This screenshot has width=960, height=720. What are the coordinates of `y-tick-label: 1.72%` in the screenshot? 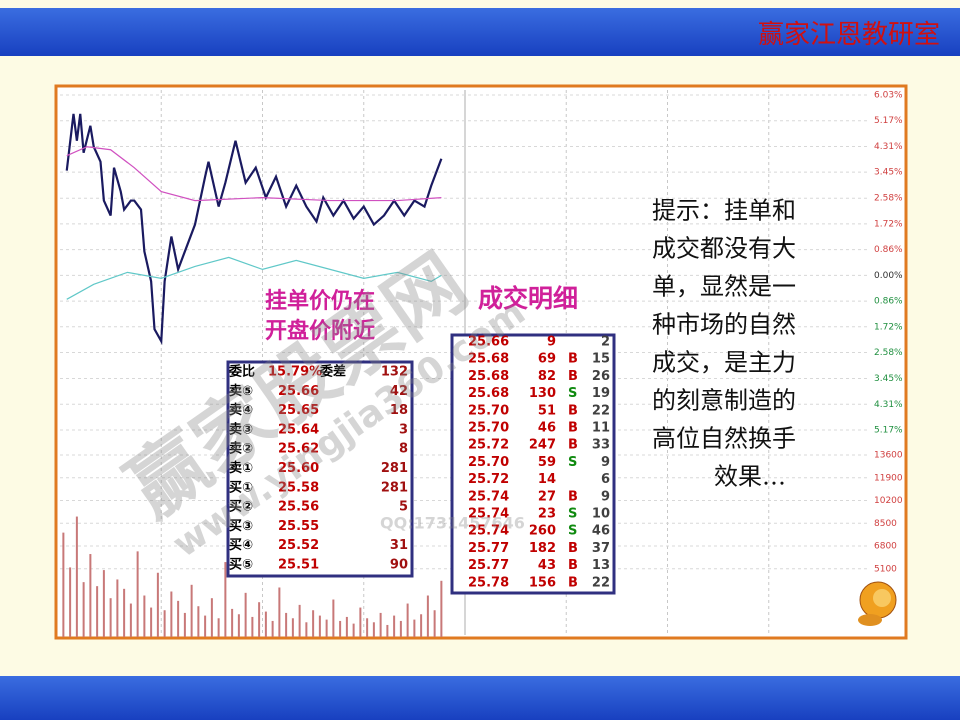 It's located at (888, 327).